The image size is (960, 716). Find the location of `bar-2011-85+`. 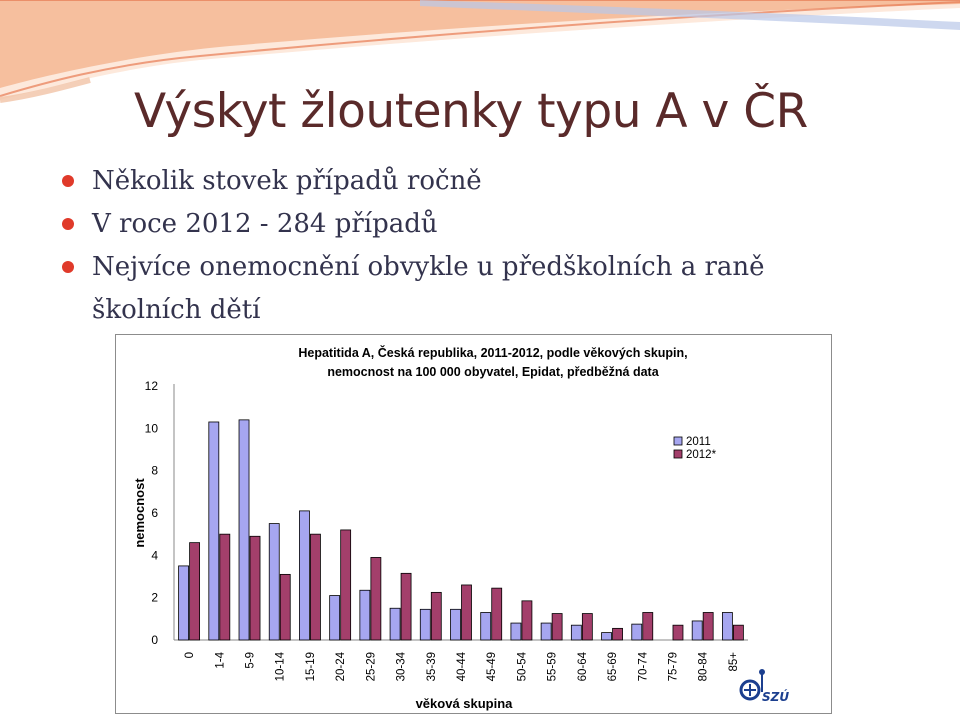

bar-2011-85+ is located at coordinates (727, 626).